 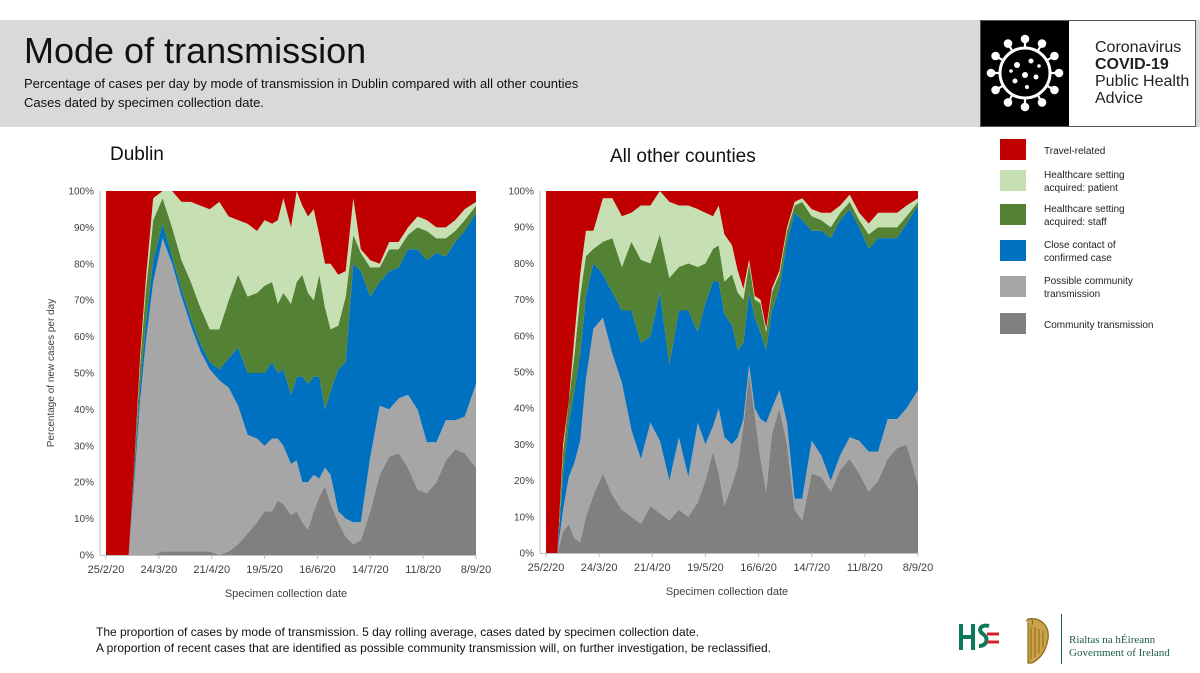 What do you see at coordinates (195, 50) in the screenshot?
I see `page-title: Mode of transmission` at bounding box center [195, 50].